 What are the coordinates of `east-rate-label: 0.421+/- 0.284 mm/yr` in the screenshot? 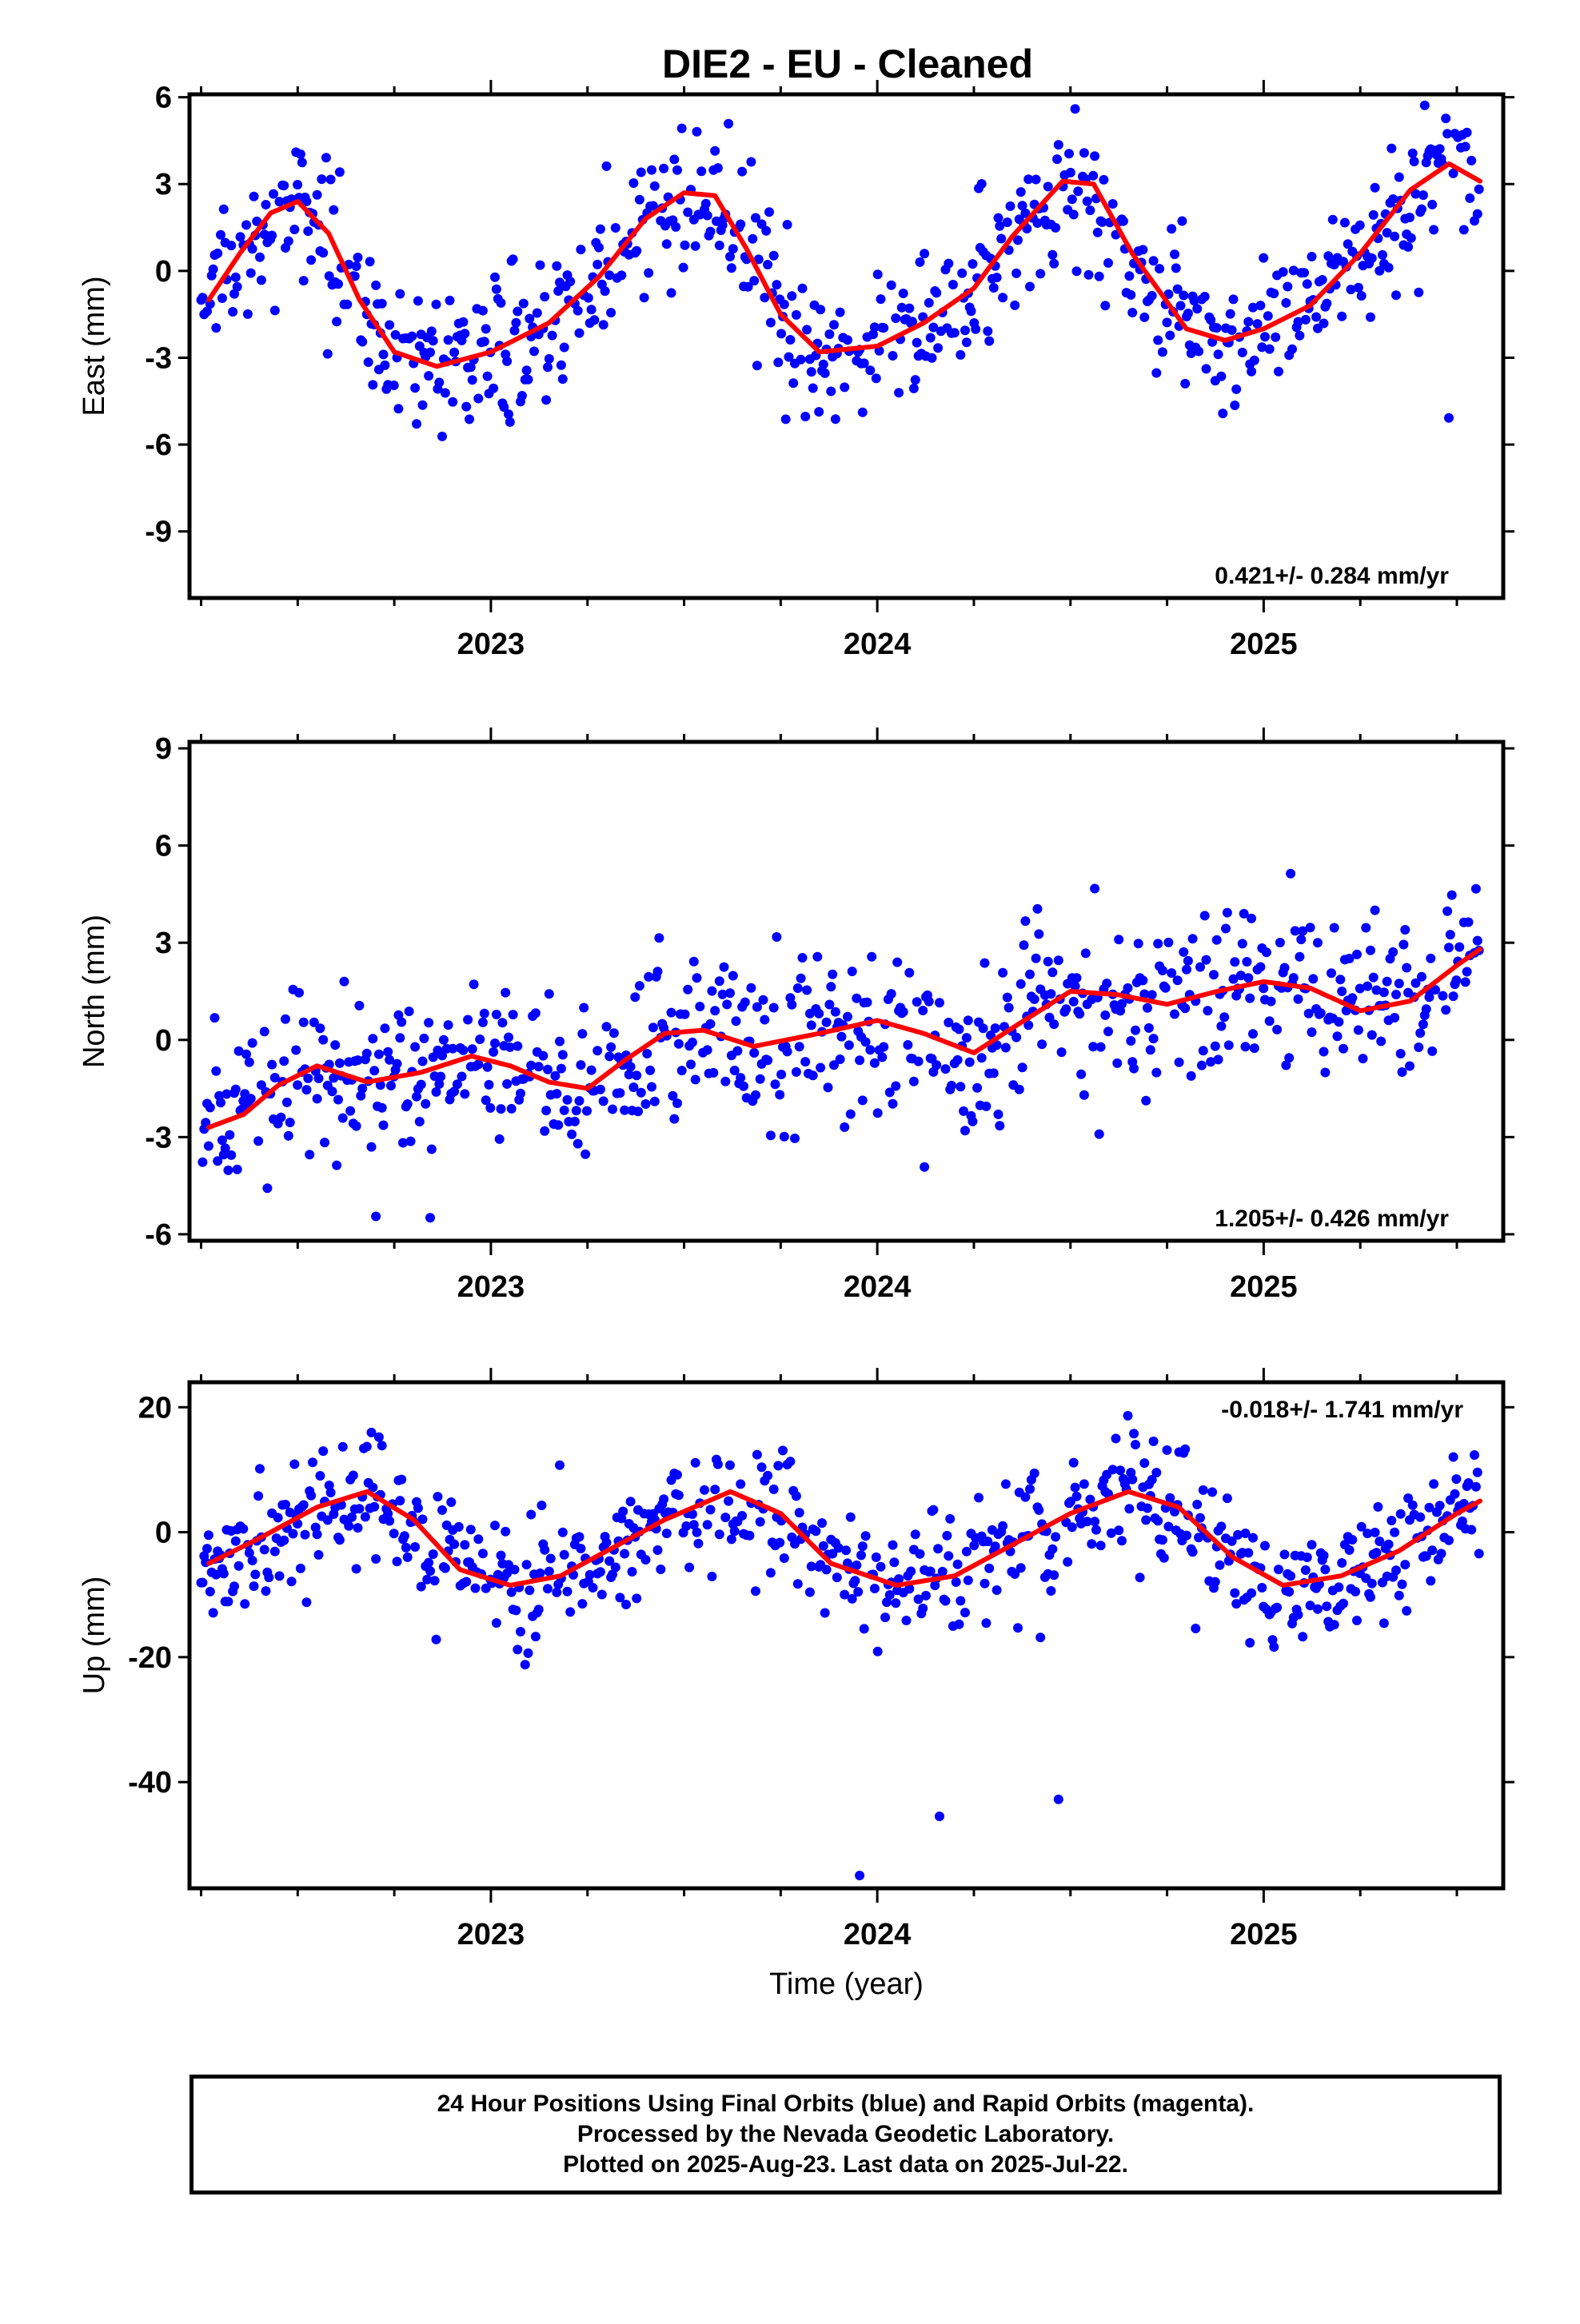 It's located at (1332, 576).